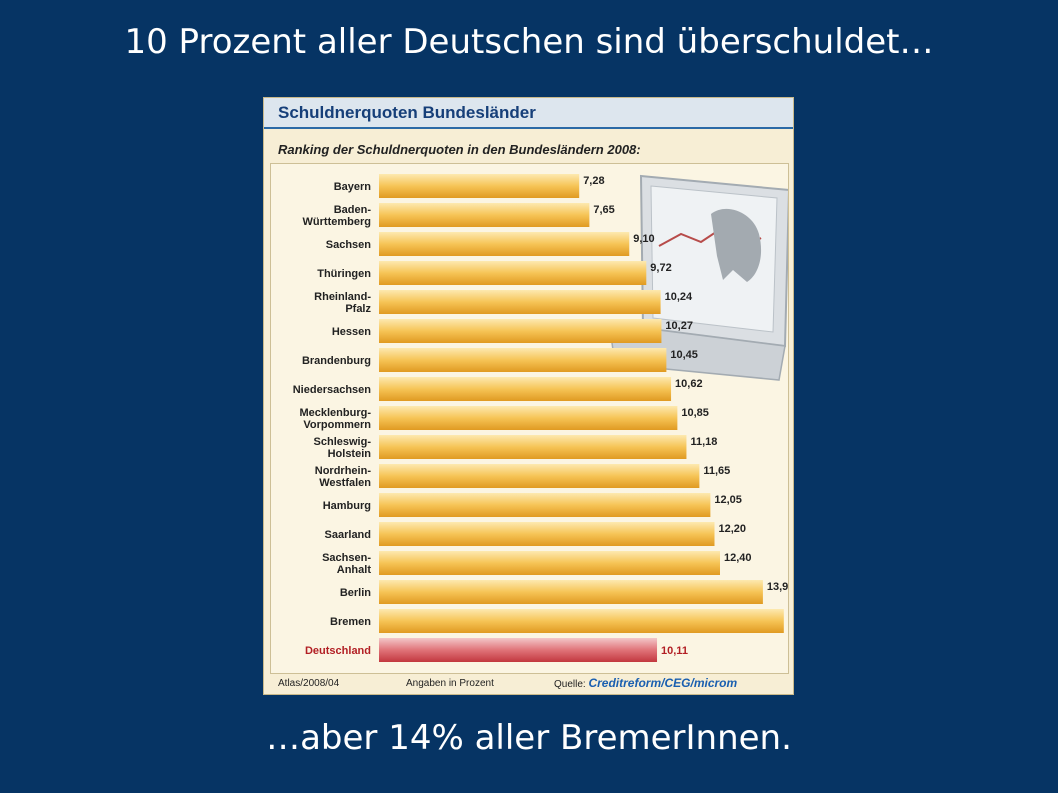 The image size is (1058, 793). Describe the element at coordinates (689, 384) in the screenshot. I see `value-label: 10,62` at that location.